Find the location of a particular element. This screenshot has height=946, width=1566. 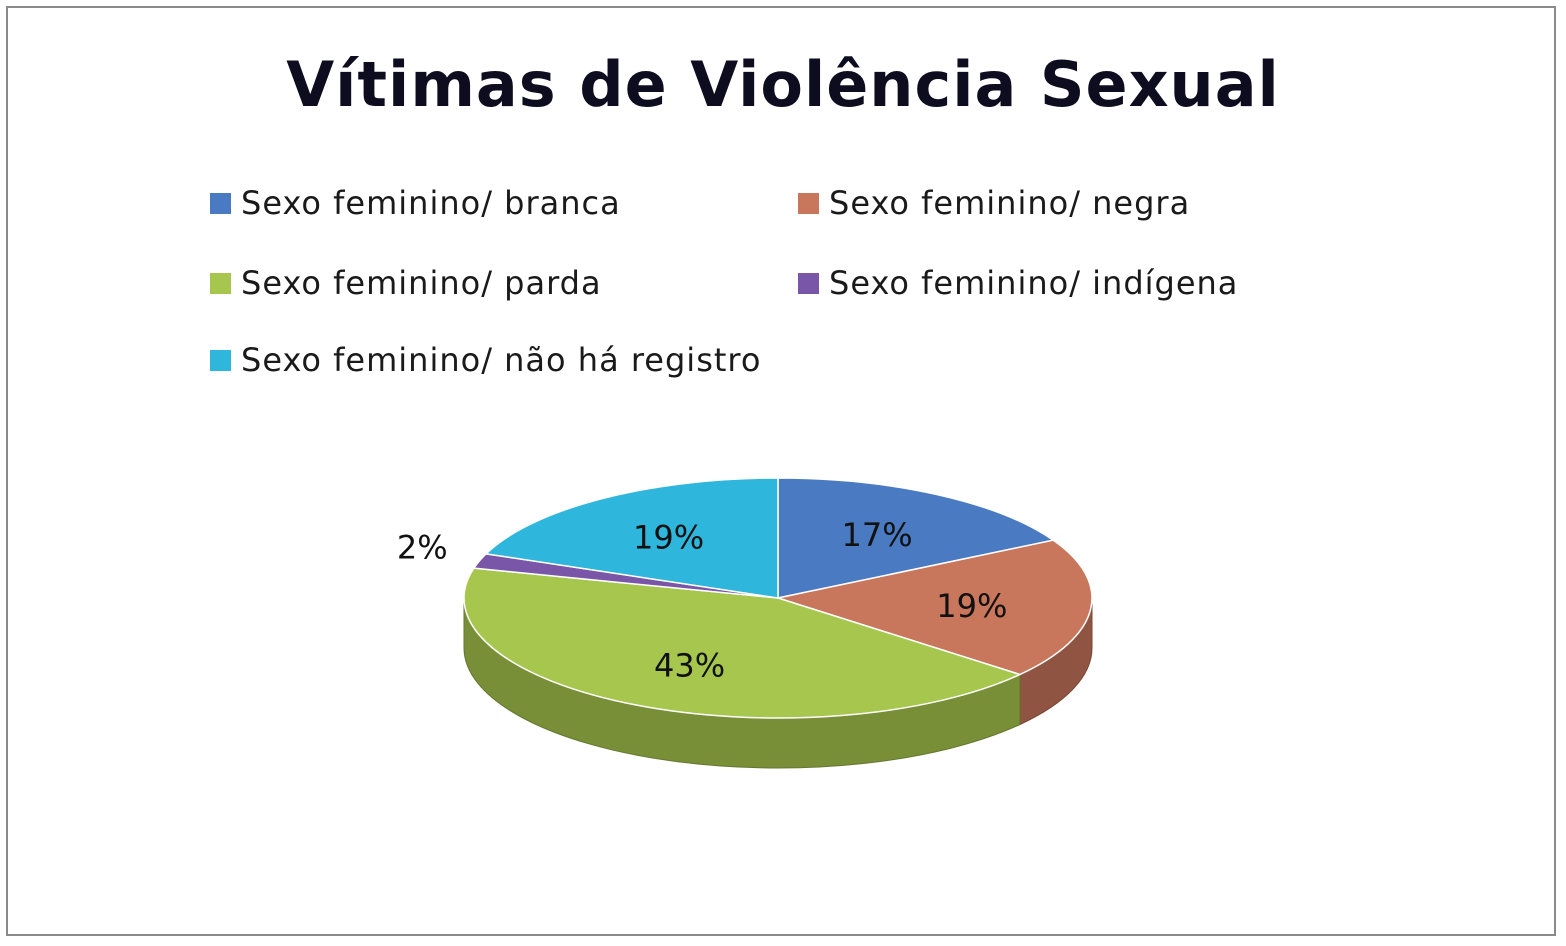

legend-item-indigena: Sexo feminino/ indígena is located at coordinates (1018, 283).